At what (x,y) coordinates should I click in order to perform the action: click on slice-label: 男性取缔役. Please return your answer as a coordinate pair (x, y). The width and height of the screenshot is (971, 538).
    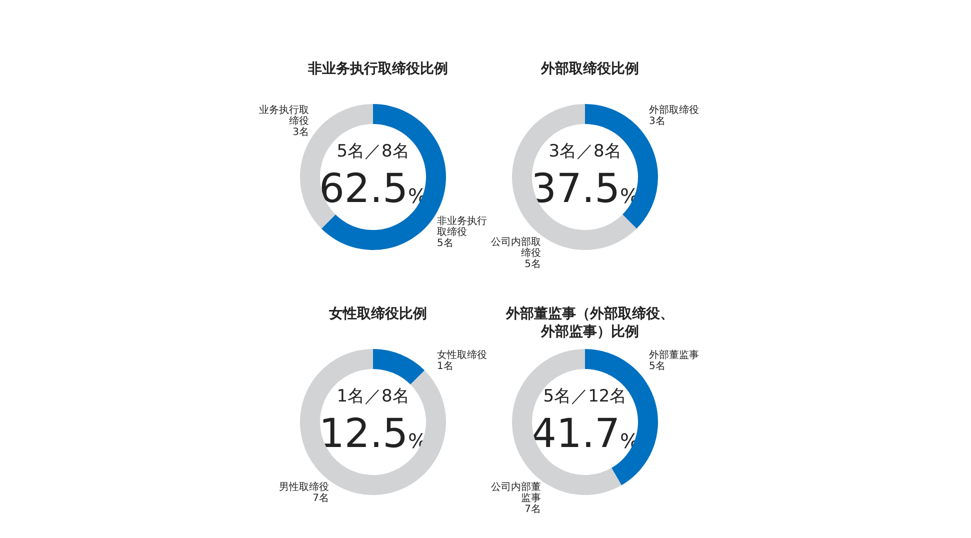
    Looking at the image, I should click on (304, 487).